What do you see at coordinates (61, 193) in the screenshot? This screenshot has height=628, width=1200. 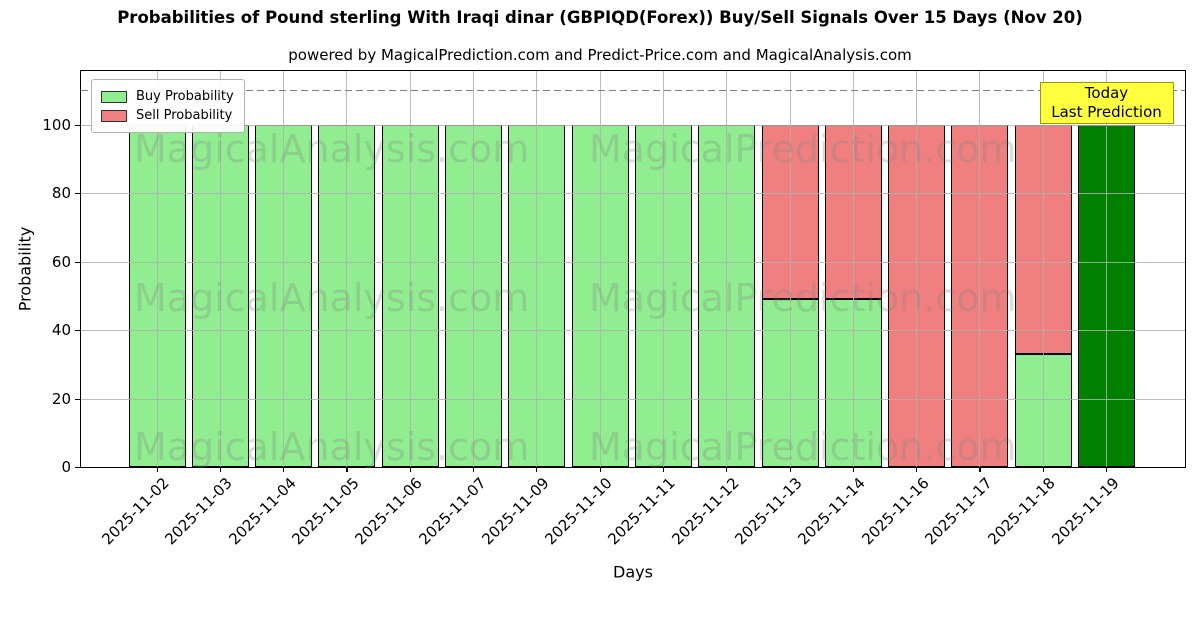 I see `y-tick-label: 80` at bounding box center [61, 193].